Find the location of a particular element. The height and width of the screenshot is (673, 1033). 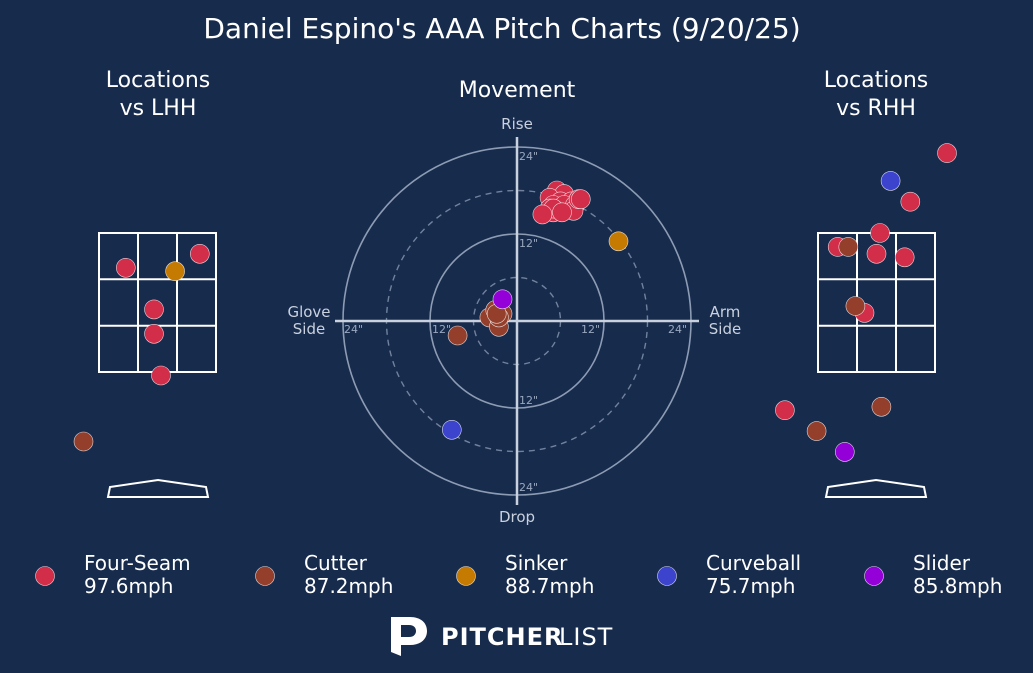

ring-label-bottom-24: 24" is located at coordinates (528, 487).